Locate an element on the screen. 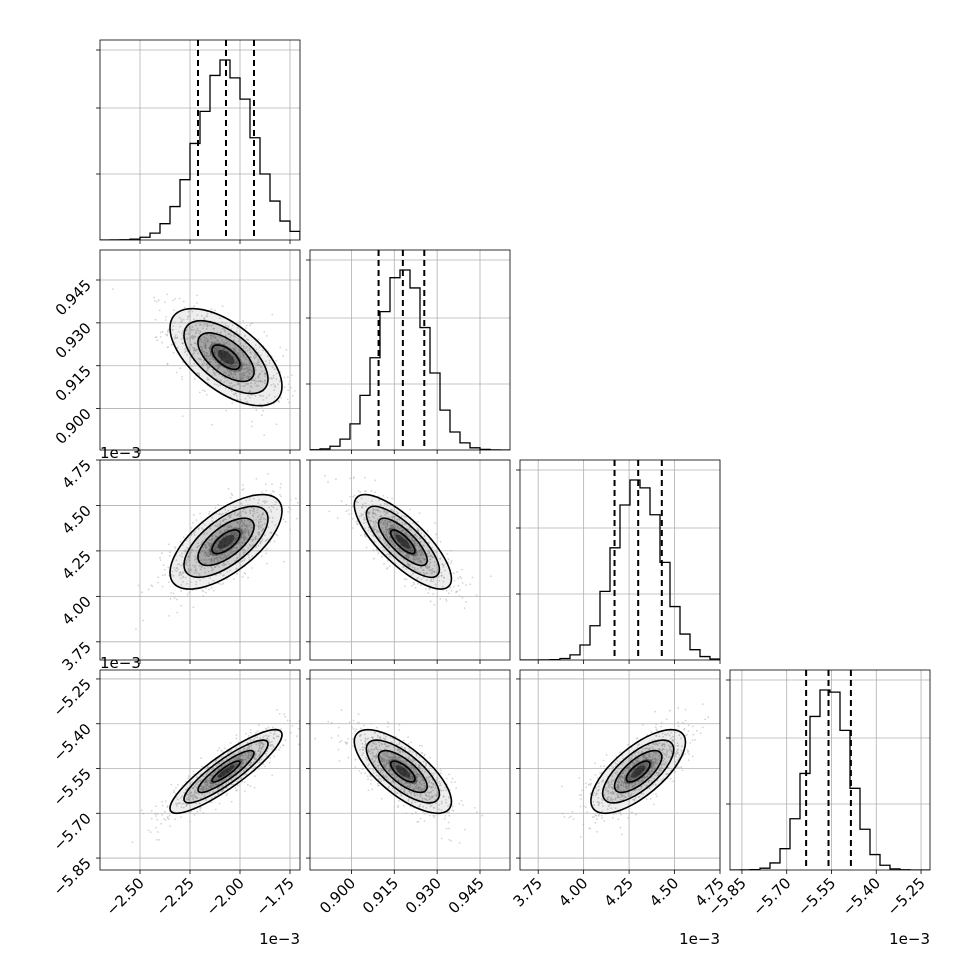  x-tick-label: 0.945 is located at coordinates (466, 895).